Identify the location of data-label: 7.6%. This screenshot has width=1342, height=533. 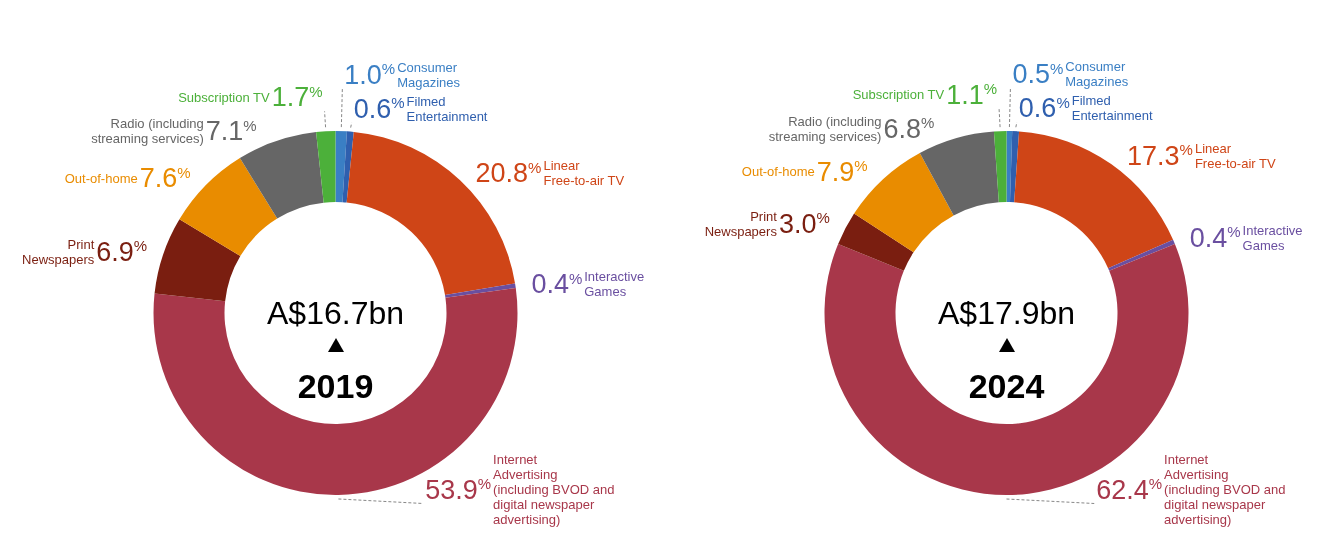
(165, 178).